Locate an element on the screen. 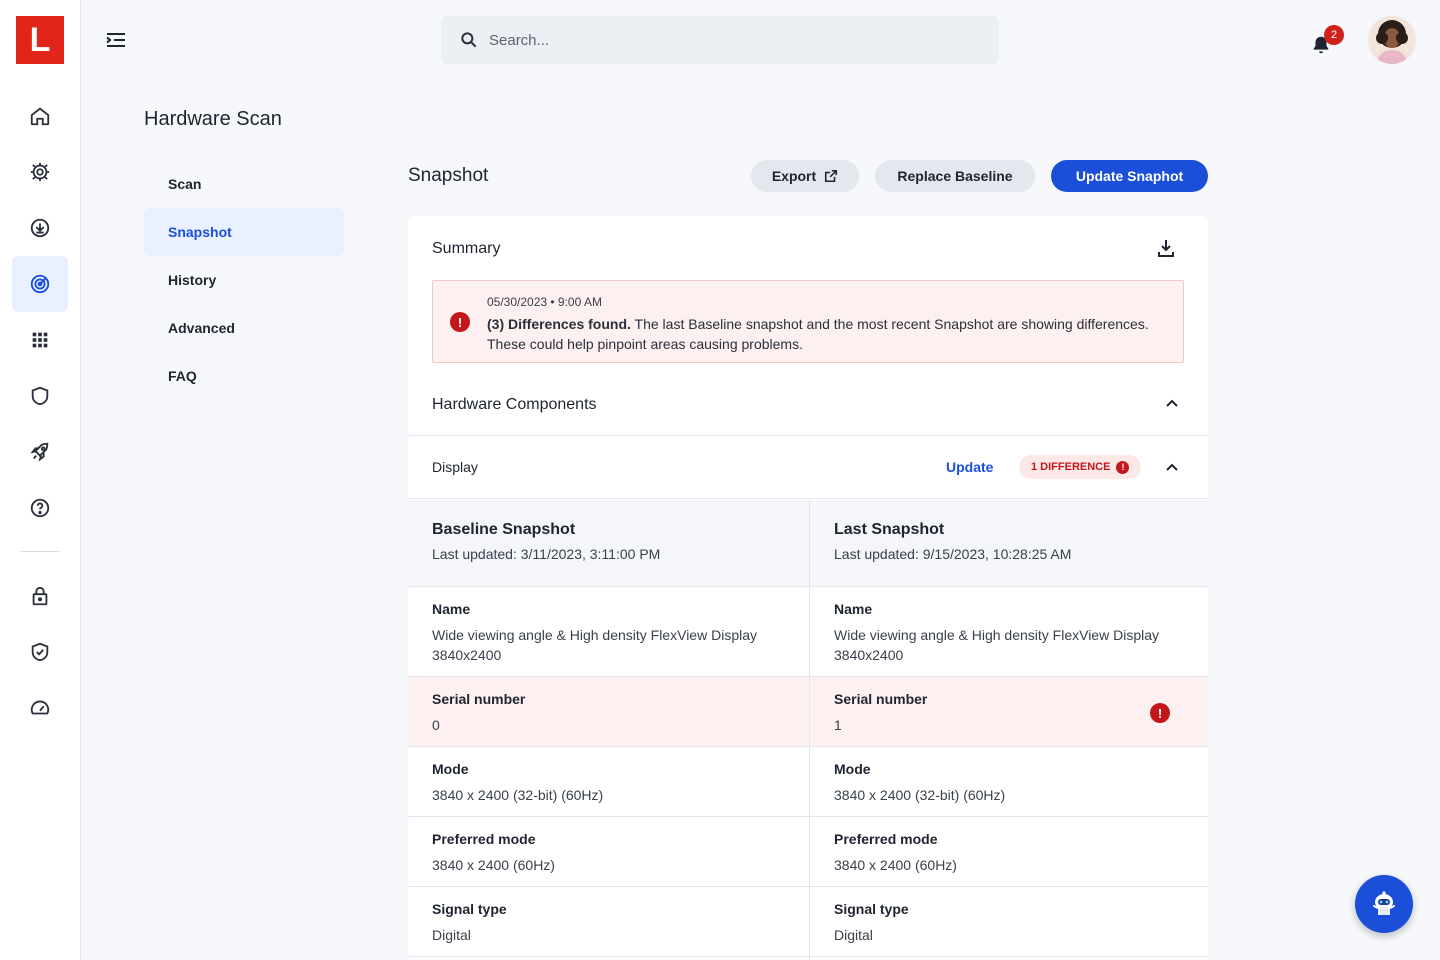 The image size is (1440, 960). rocket-icon is located at coordinates (39, 452).